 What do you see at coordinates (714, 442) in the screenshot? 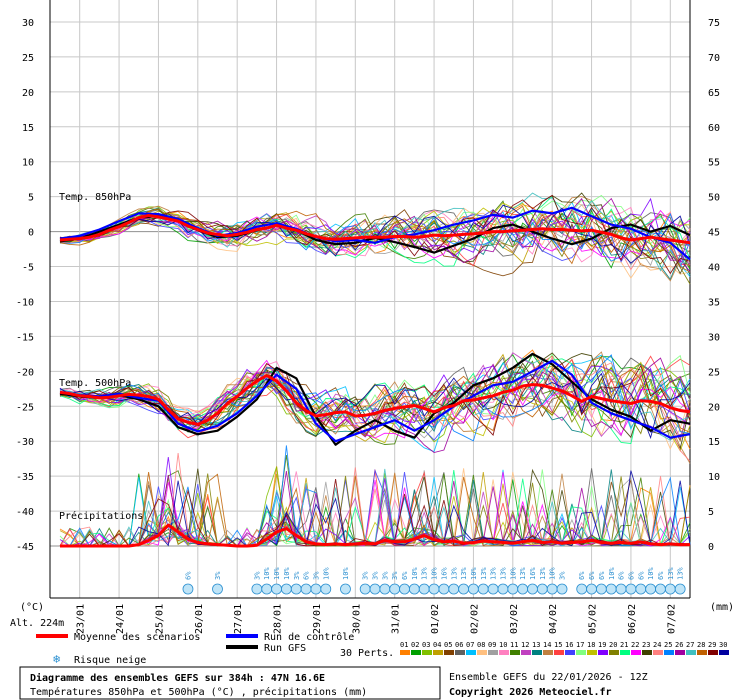
I see `y-tick-right: 15` at bounding box center [714, 442].